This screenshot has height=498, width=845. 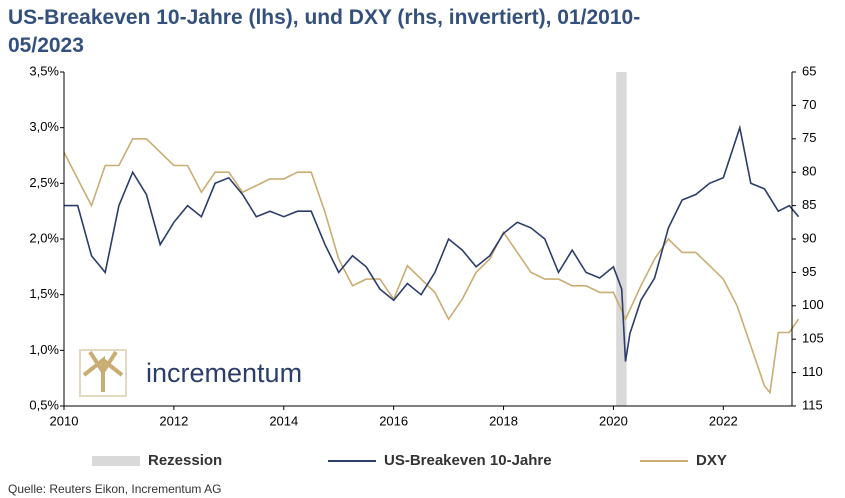 I want to click on logo-frame, so click(x=103, y=373).